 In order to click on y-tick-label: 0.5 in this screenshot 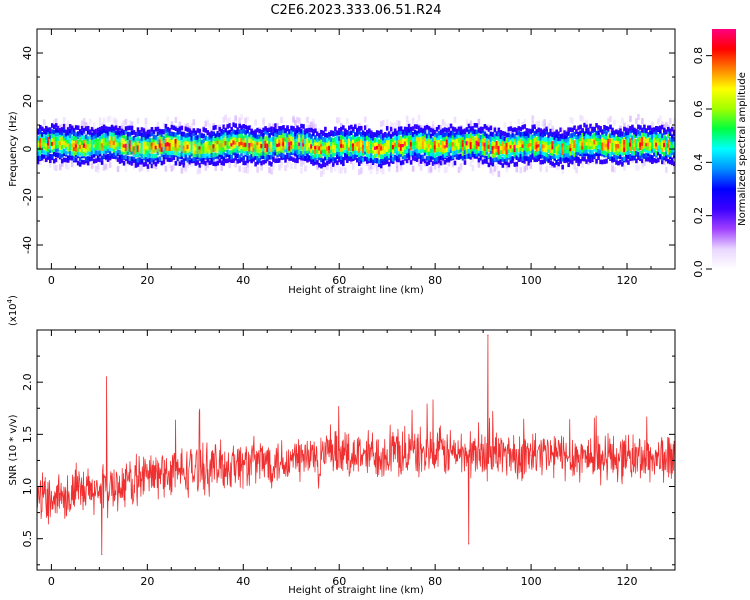, I will do `click(27, 539)`.